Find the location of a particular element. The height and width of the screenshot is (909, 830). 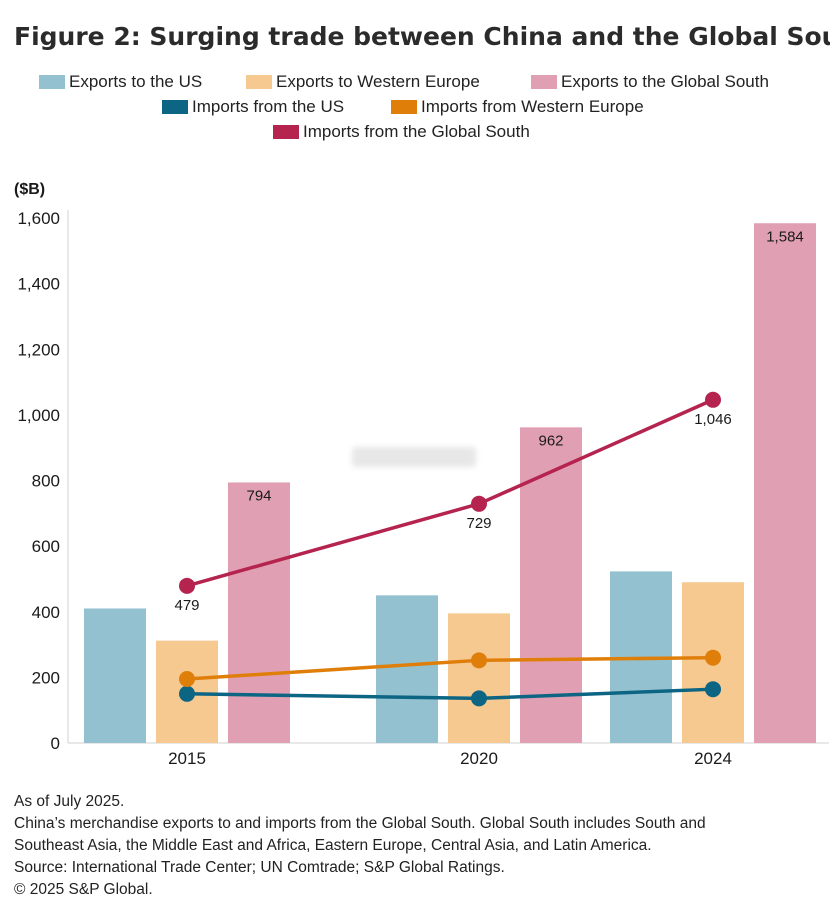

y-tick-label: 600 is located at coordinates (46, 546).